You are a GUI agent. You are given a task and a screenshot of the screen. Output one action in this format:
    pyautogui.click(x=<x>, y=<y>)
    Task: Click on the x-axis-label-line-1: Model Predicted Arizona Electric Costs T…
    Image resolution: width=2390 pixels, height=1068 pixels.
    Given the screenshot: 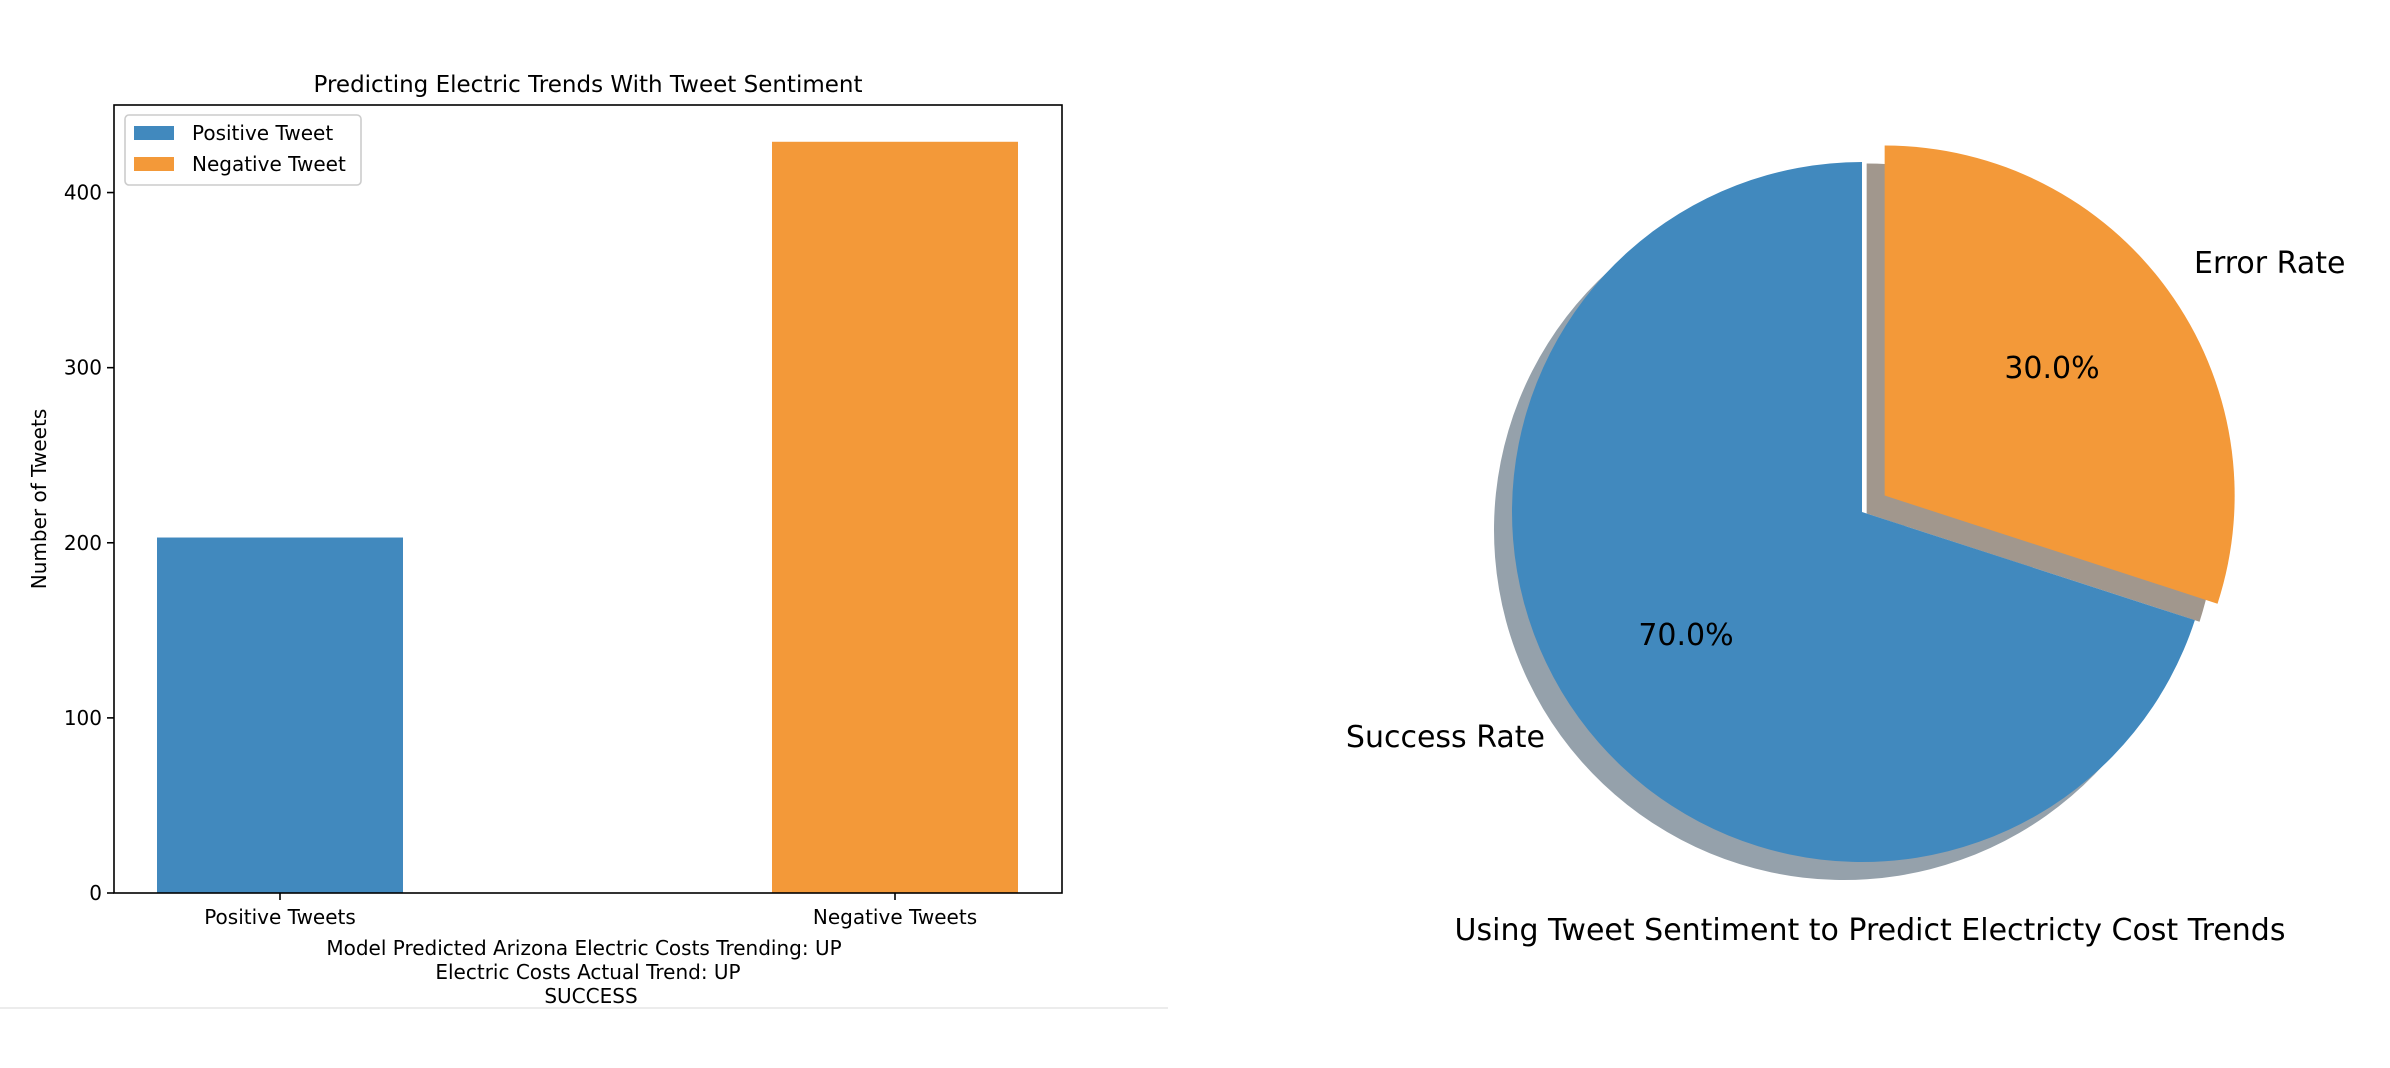 What is the action you would take?
    pyautogui.click(x=583, y=948)
    